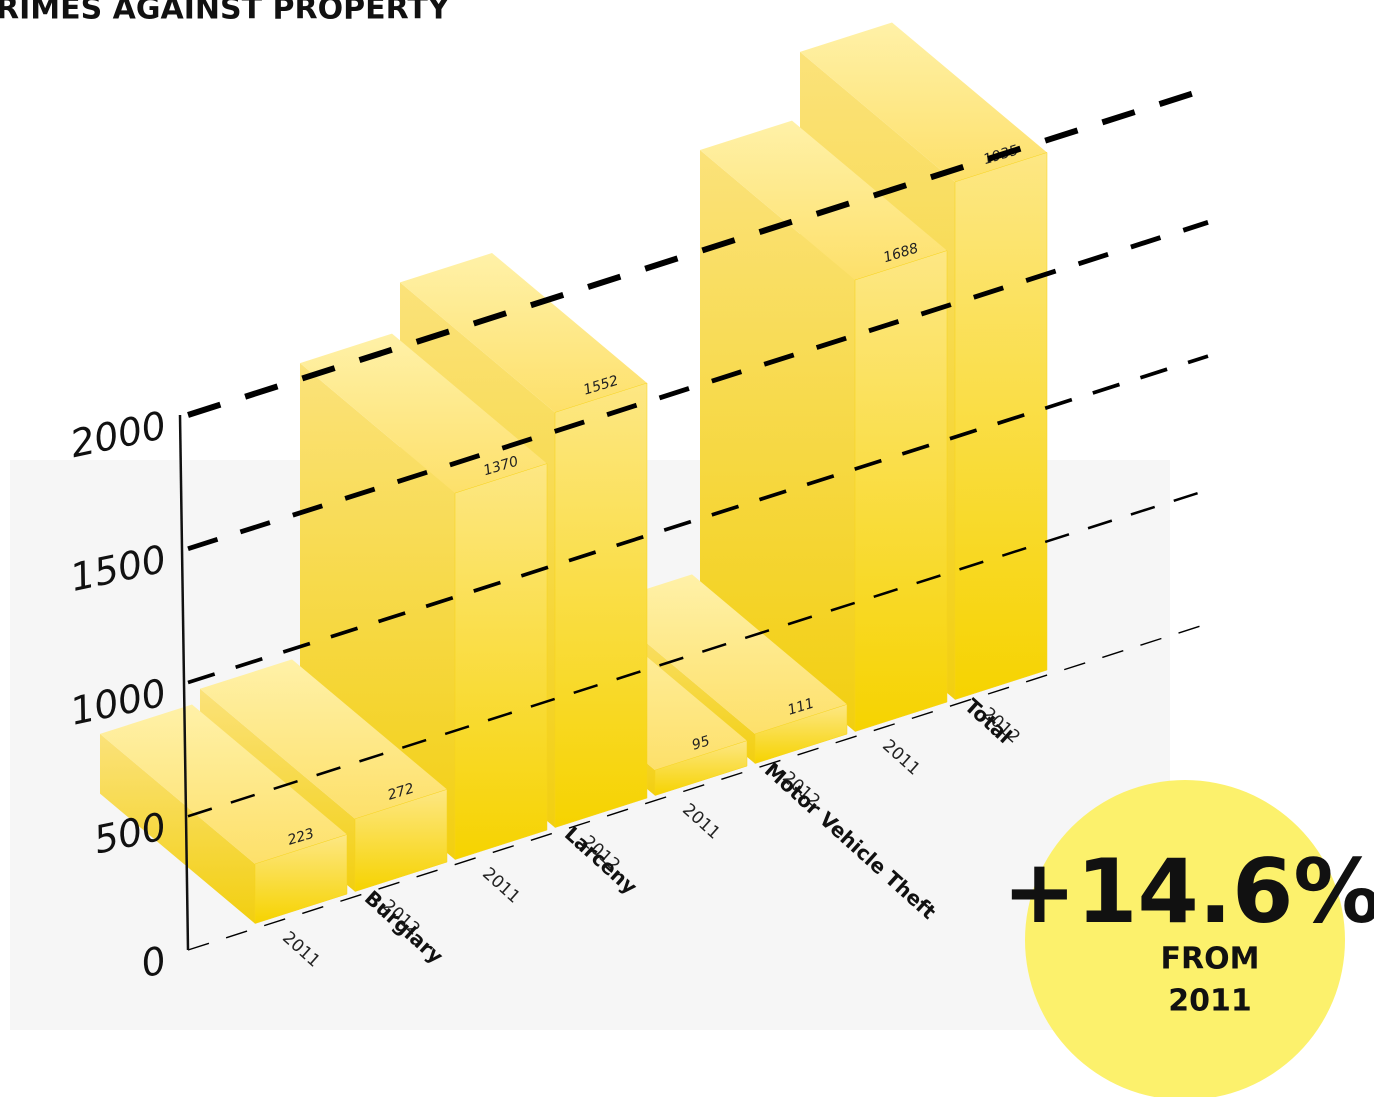 The height and width of the screenshot is (1097, 1374). I want to click on y-axis, so click(184, 682).